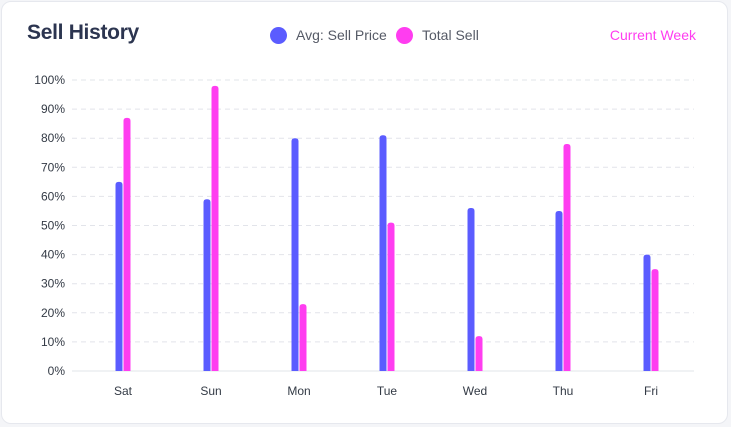 This screenshot has width=731, height=427. Describe the element at coordinates (53, 255) in the screenshot. I see `y-tick-label: 40%` at that location.